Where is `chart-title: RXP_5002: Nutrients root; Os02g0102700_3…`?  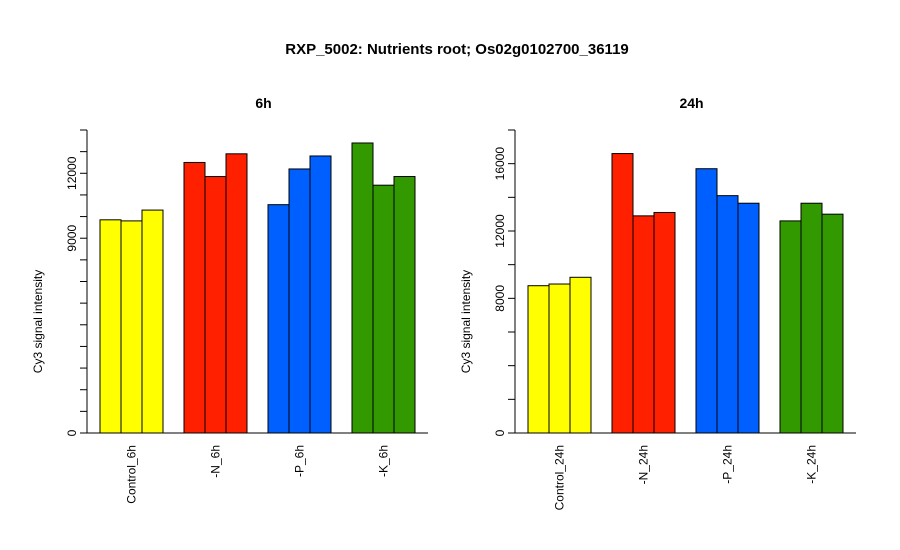
chart-title: RXP_5002: Nutrients root; Os02g0102700_3… is located at coordinates (457, 49).